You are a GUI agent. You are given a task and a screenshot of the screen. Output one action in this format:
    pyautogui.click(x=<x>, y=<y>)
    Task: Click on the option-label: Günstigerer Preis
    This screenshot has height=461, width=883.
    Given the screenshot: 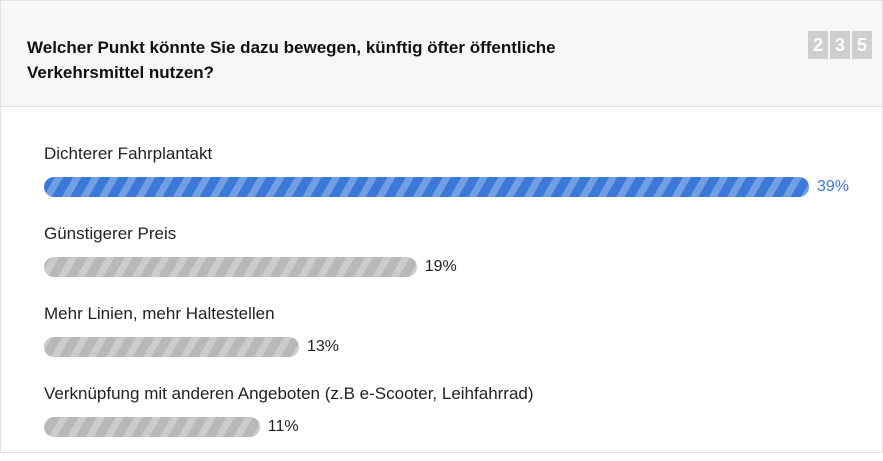 What is the action you would take?
    pyautogui.click(x=110, y=233)
    